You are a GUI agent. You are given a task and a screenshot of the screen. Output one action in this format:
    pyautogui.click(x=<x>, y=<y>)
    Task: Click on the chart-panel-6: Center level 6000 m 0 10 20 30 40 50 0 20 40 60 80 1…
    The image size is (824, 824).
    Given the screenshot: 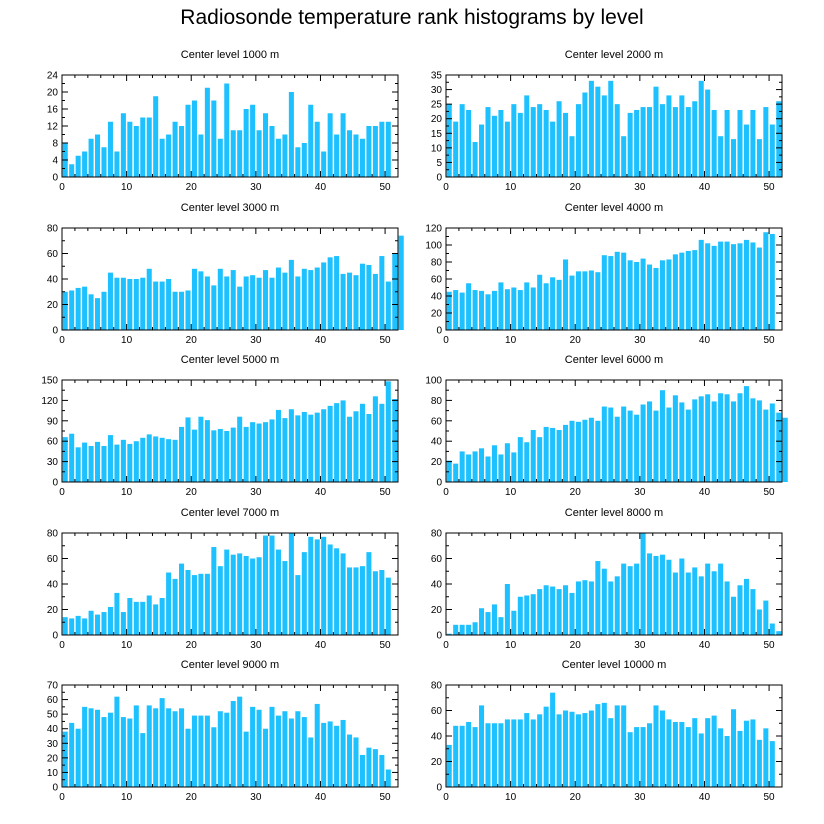 What is the action you would take?
    pyautogui.click(x=606, y=426)
    